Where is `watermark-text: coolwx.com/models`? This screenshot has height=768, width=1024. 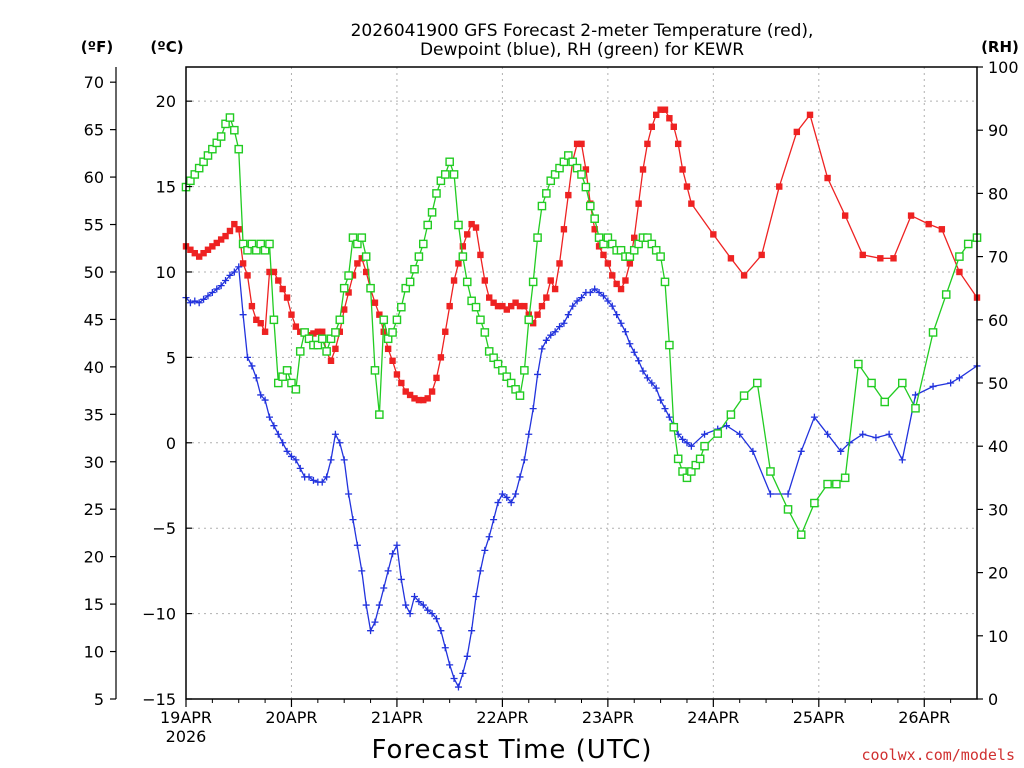 watermark-text: coolwx.com/models is located at coordinates (938, 755).